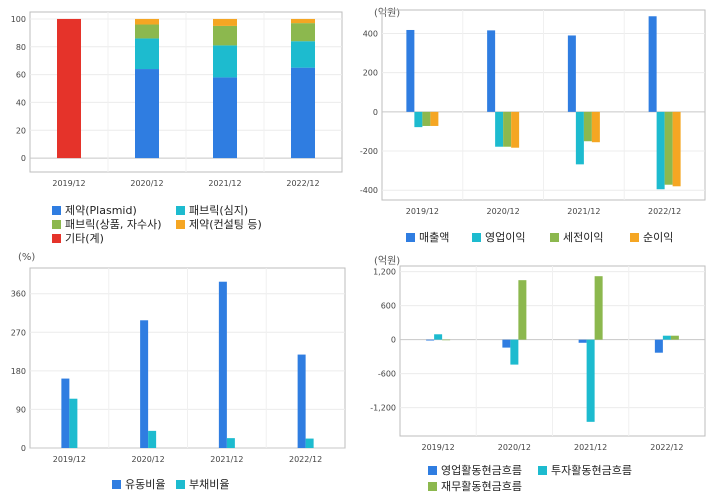  What do you see at coordinates (21, 130) in the screenshot?
I see `y-tick-label: 20` at bounding box center [21, 130].